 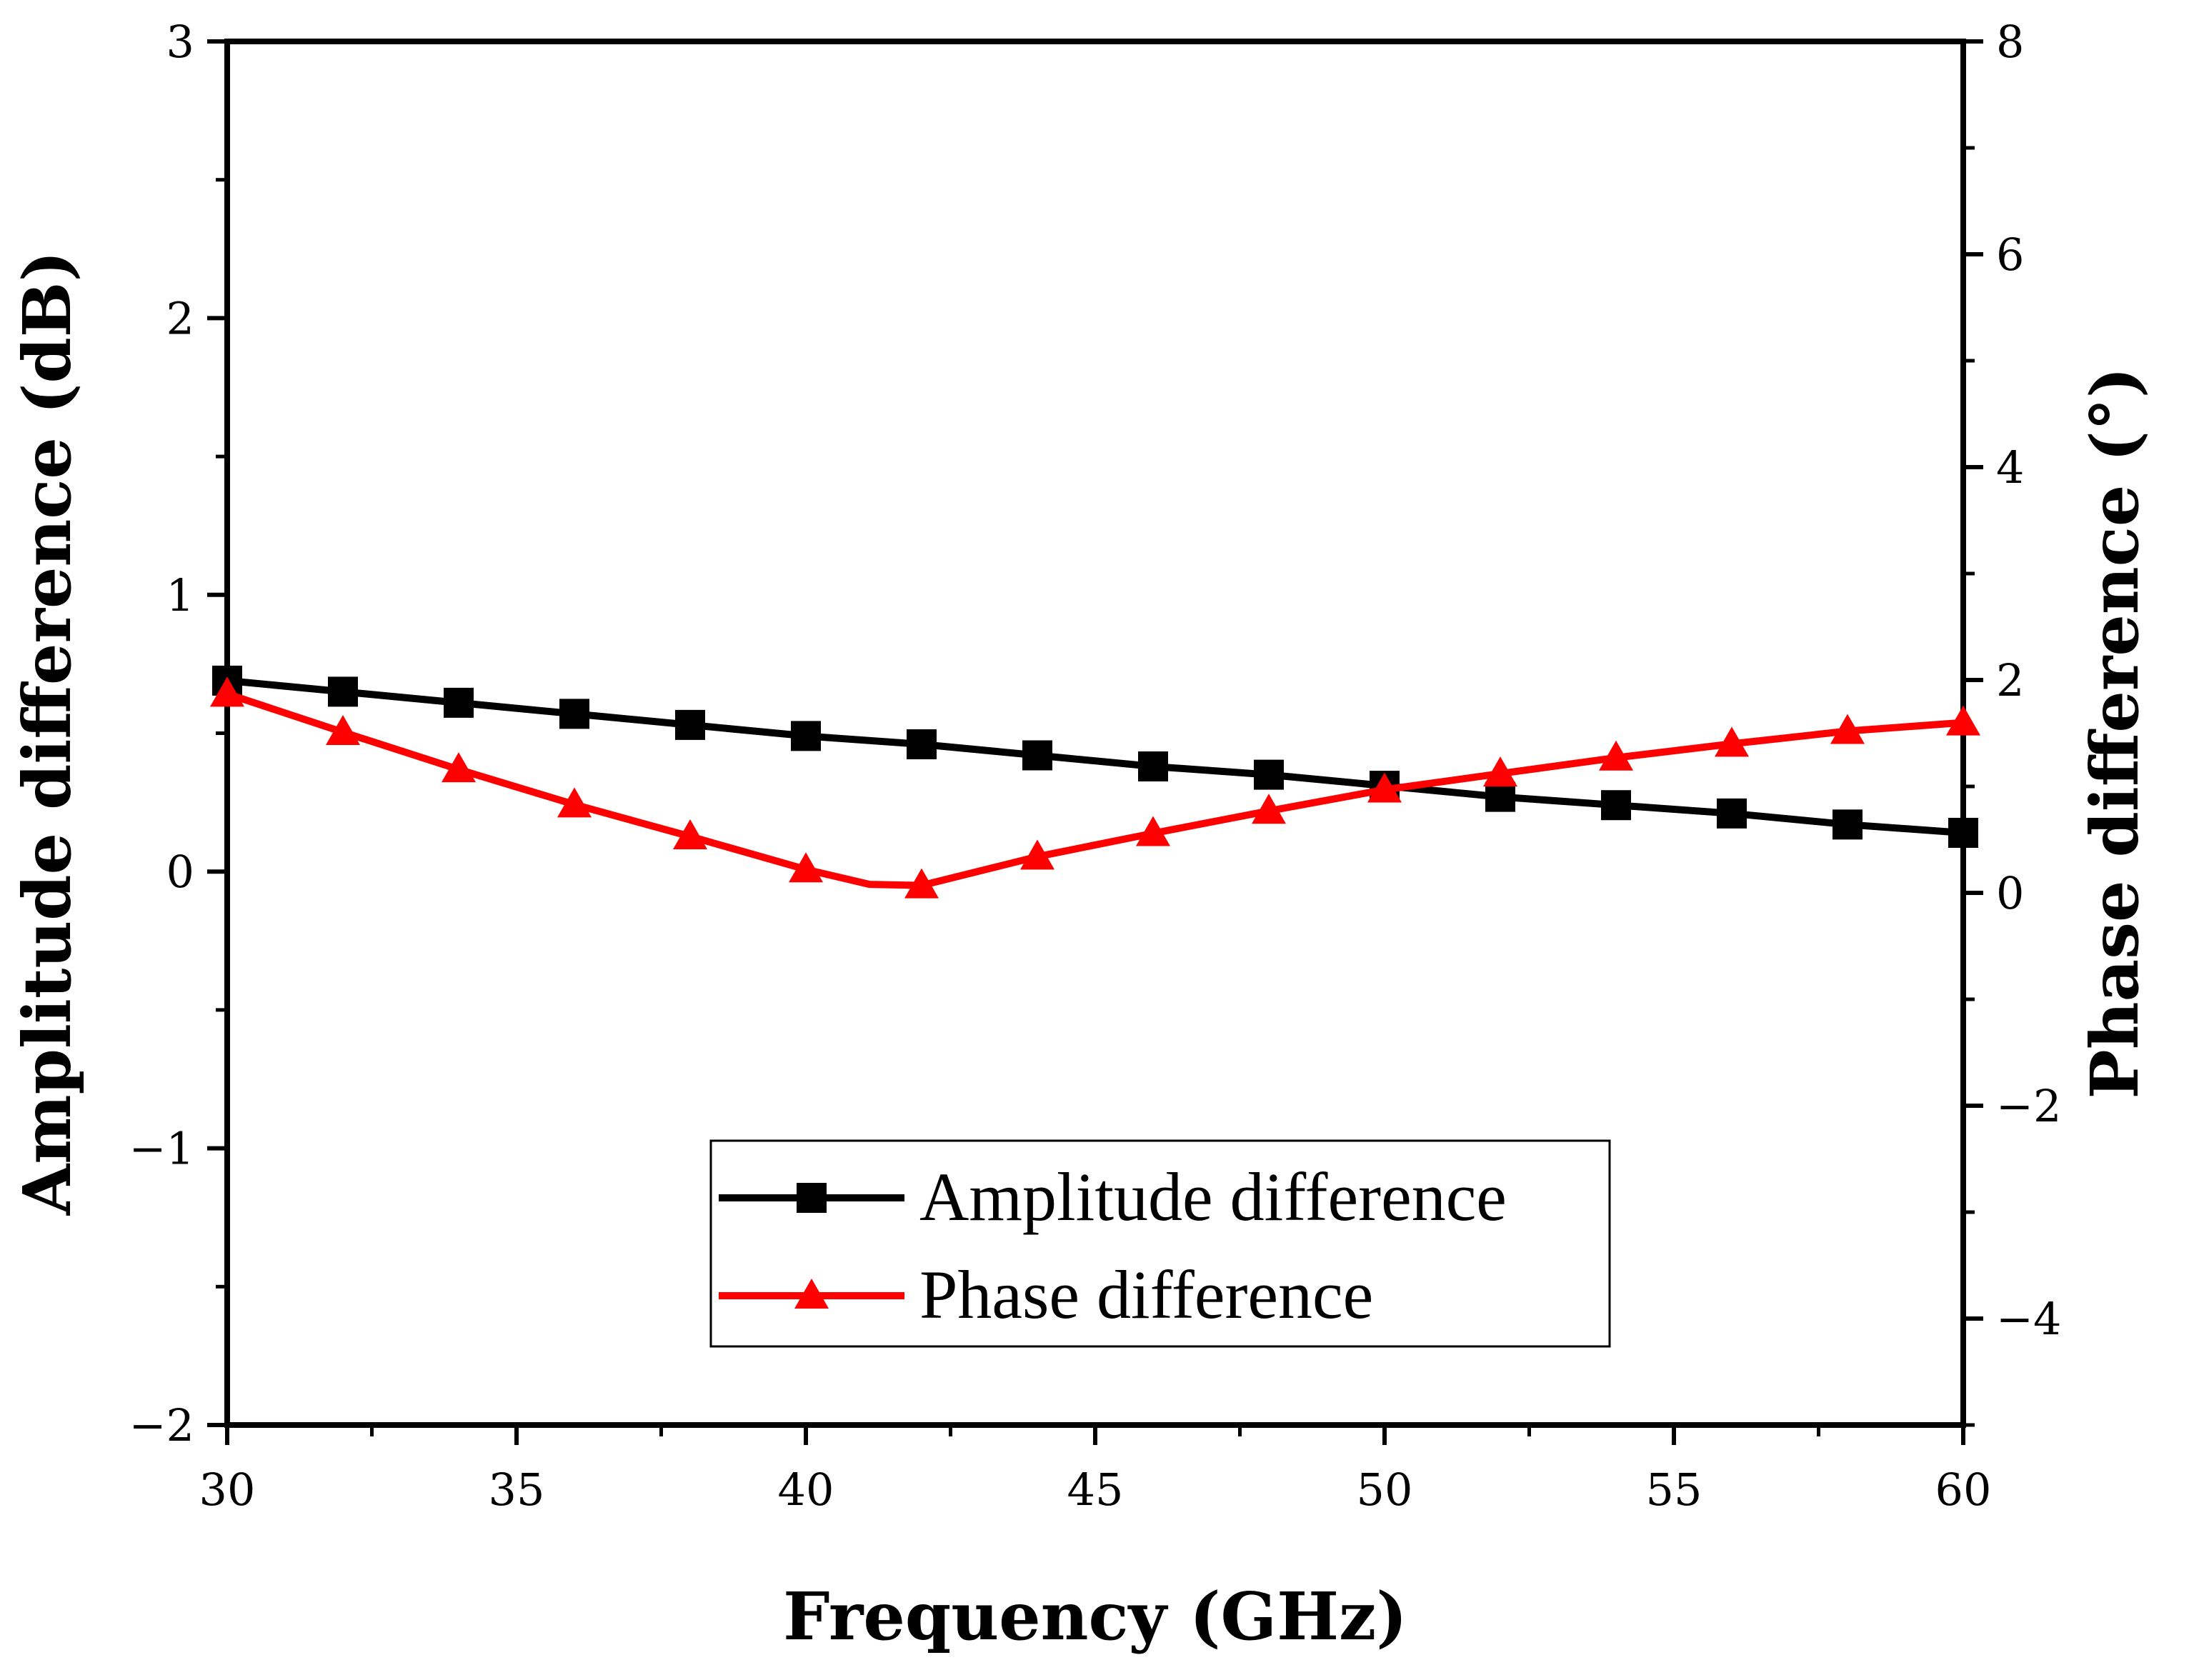 I want to click on y2-tick-label: 8, so click(x=2010, y=42).